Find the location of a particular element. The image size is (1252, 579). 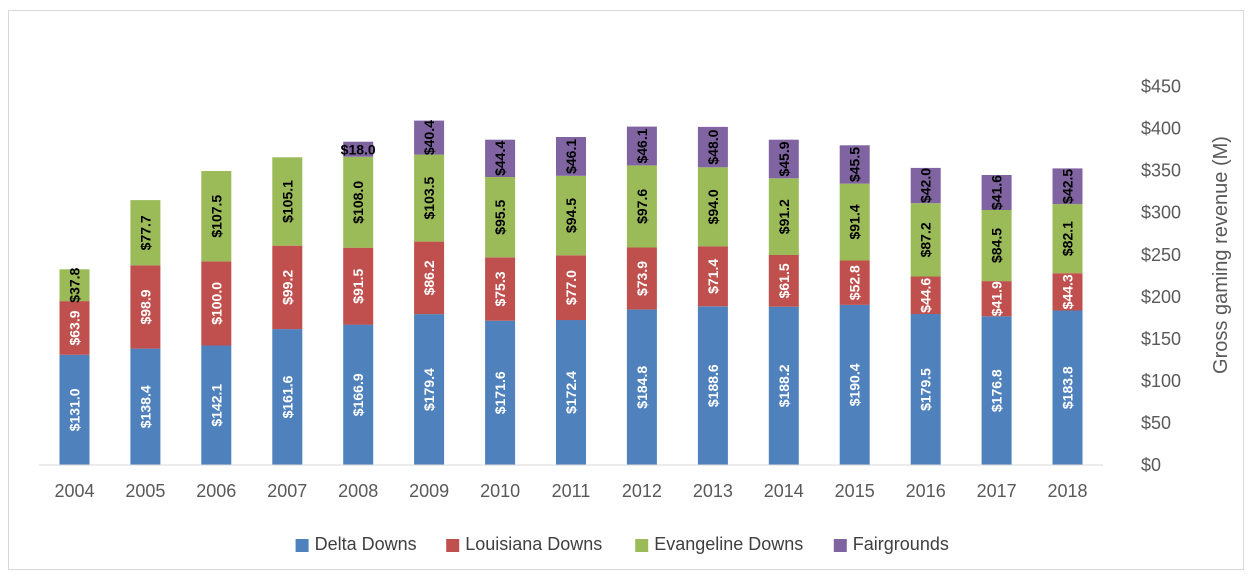

bar-segment-fairgrounds-2014 is located at coordinates (783, 159).